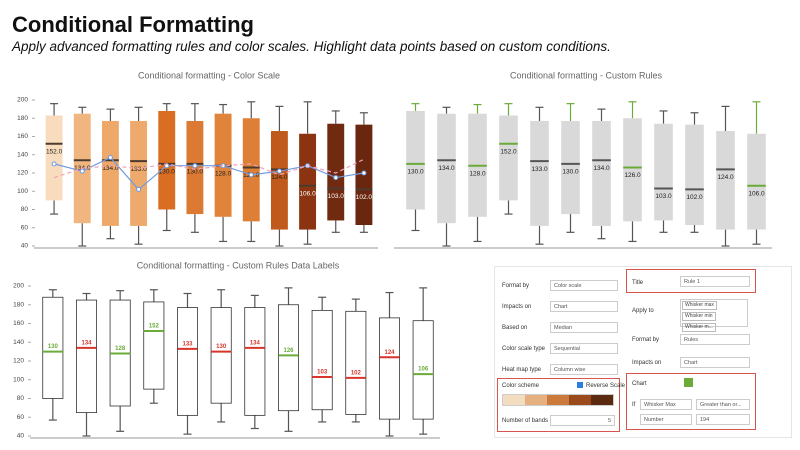 The image size is (800, 450). I want to click on value-label: 106.0, so click(307, 193).